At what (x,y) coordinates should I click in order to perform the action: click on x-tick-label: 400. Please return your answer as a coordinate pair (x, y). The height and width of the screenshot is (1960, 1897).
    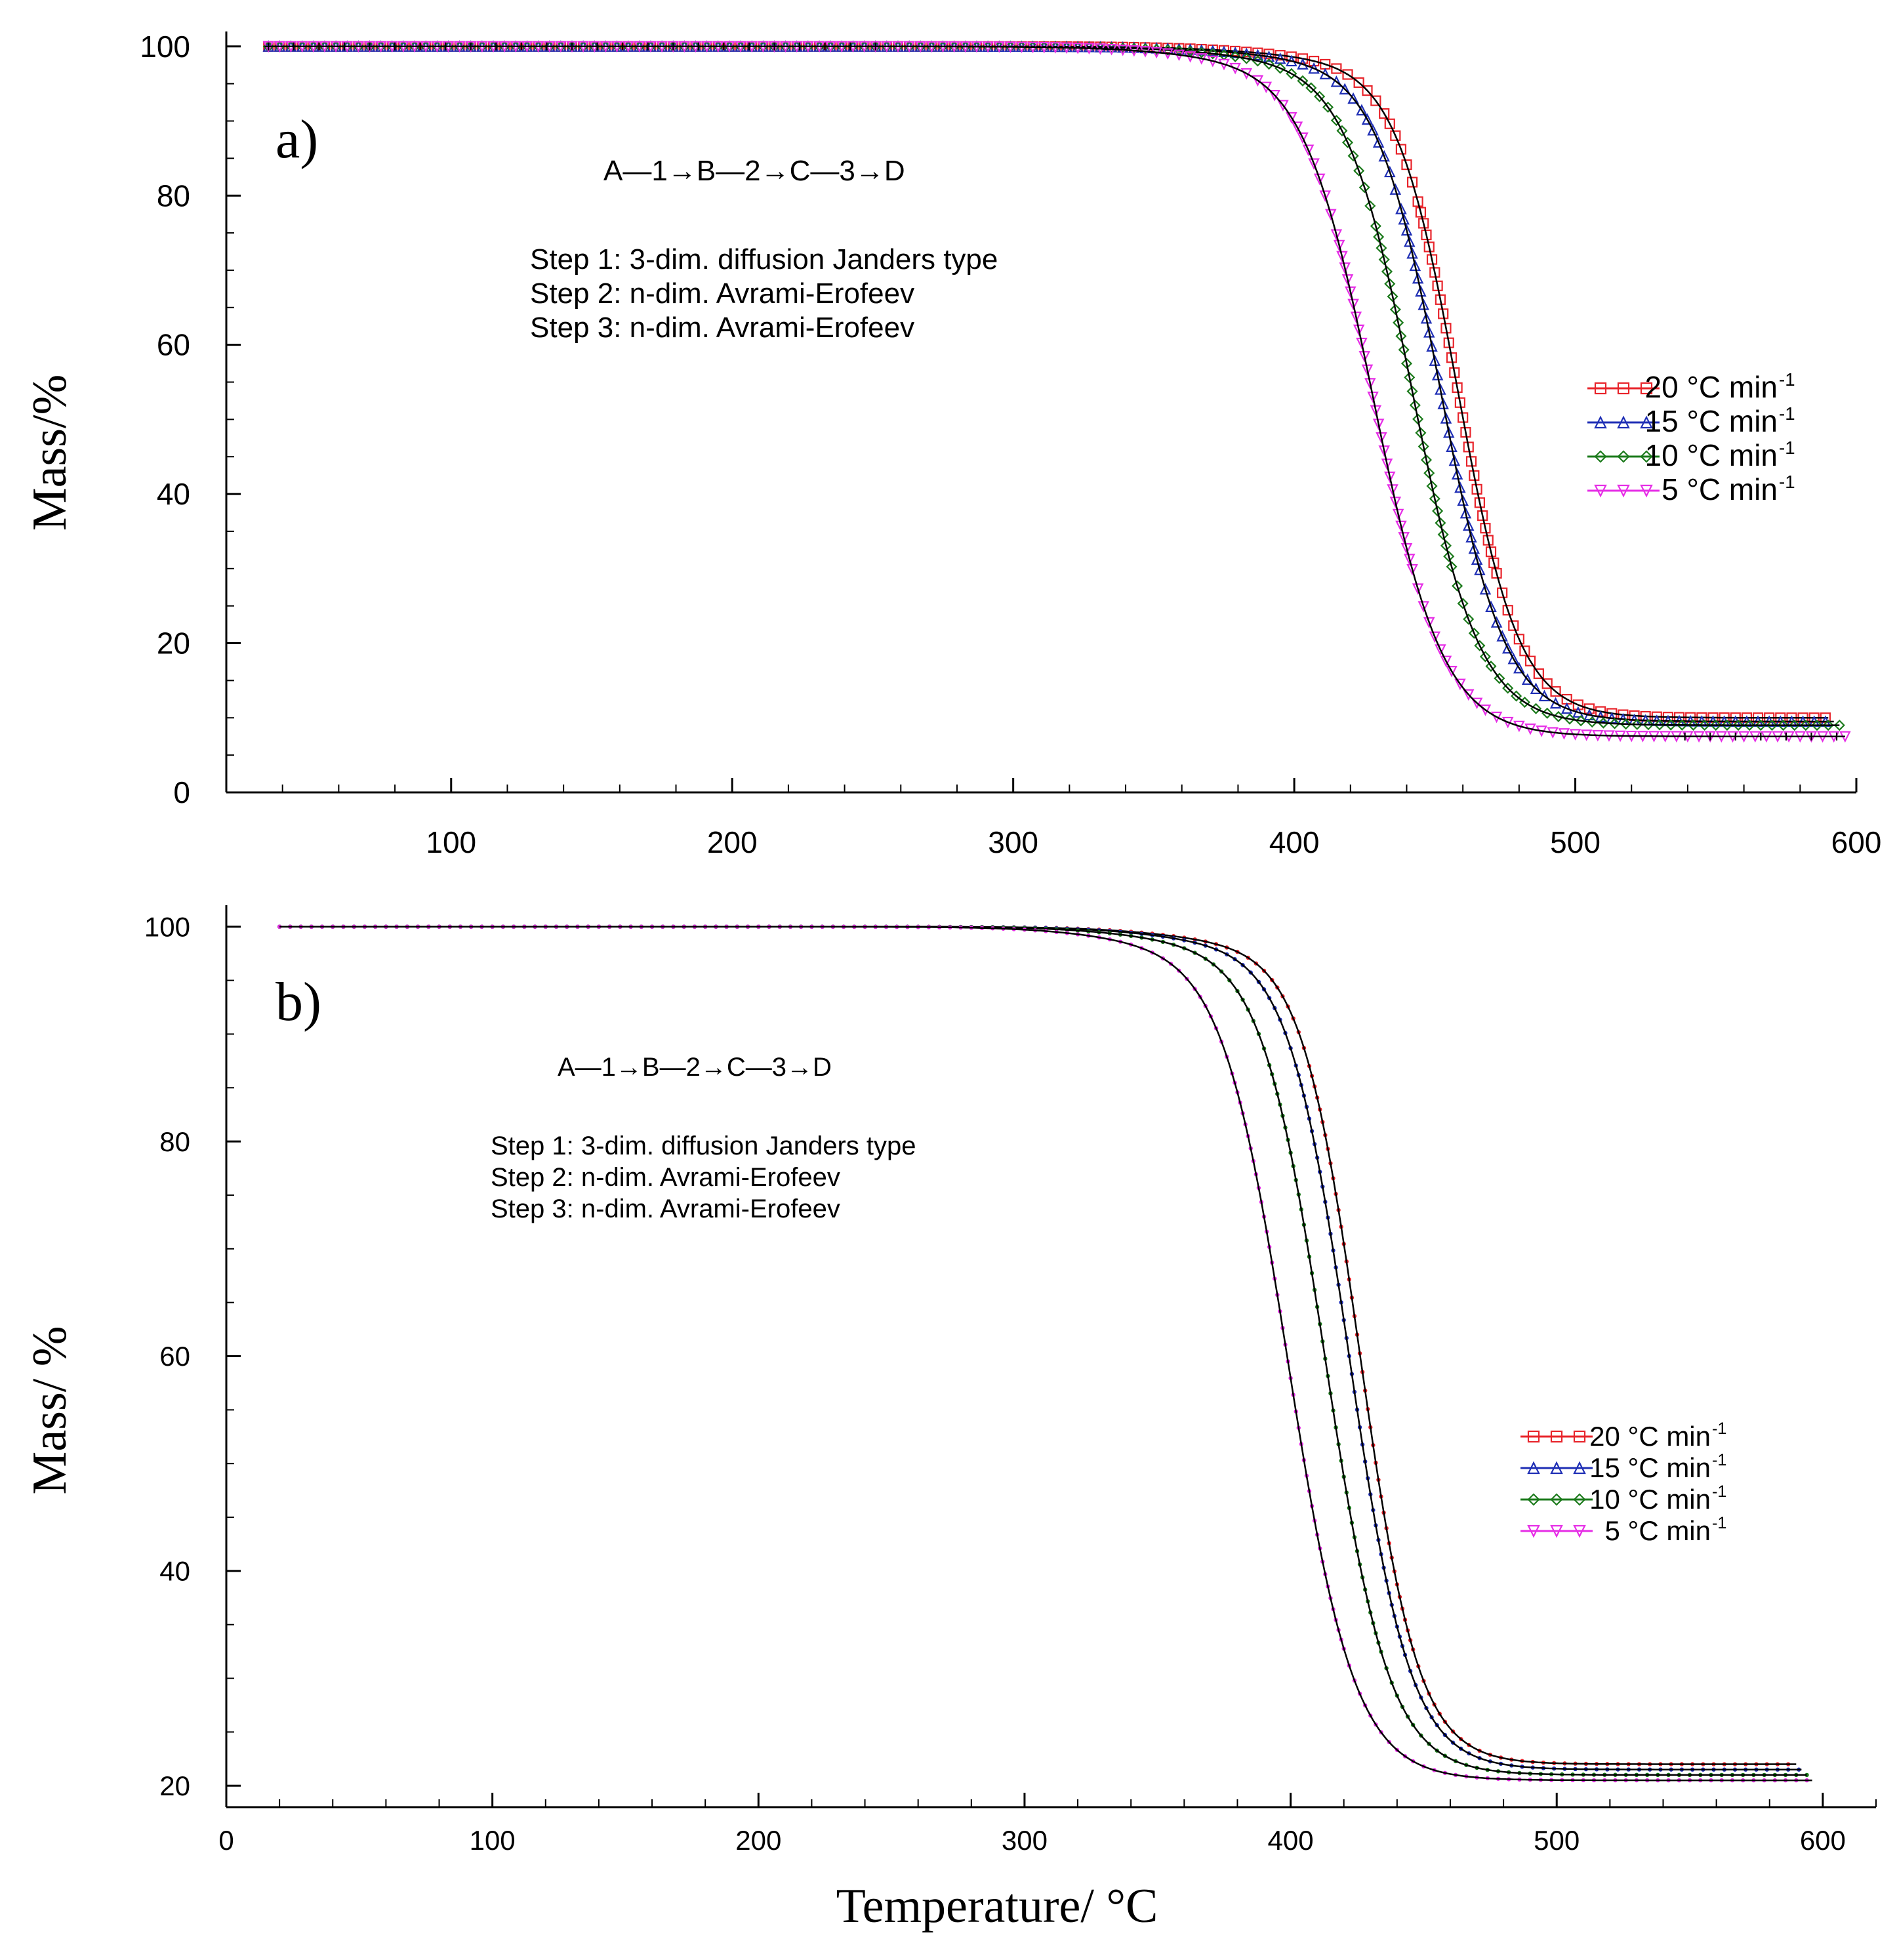
    Looking at the image, I should click on (1294, 842).